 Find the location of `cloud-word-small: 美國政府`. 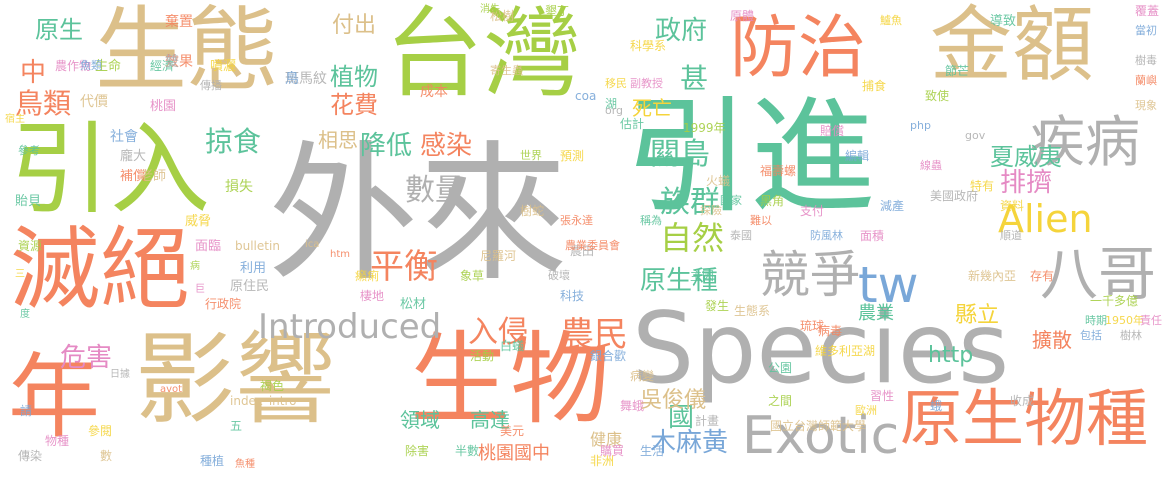

cloud-word-small: 美國政府 is located at coordinates (954, 196).